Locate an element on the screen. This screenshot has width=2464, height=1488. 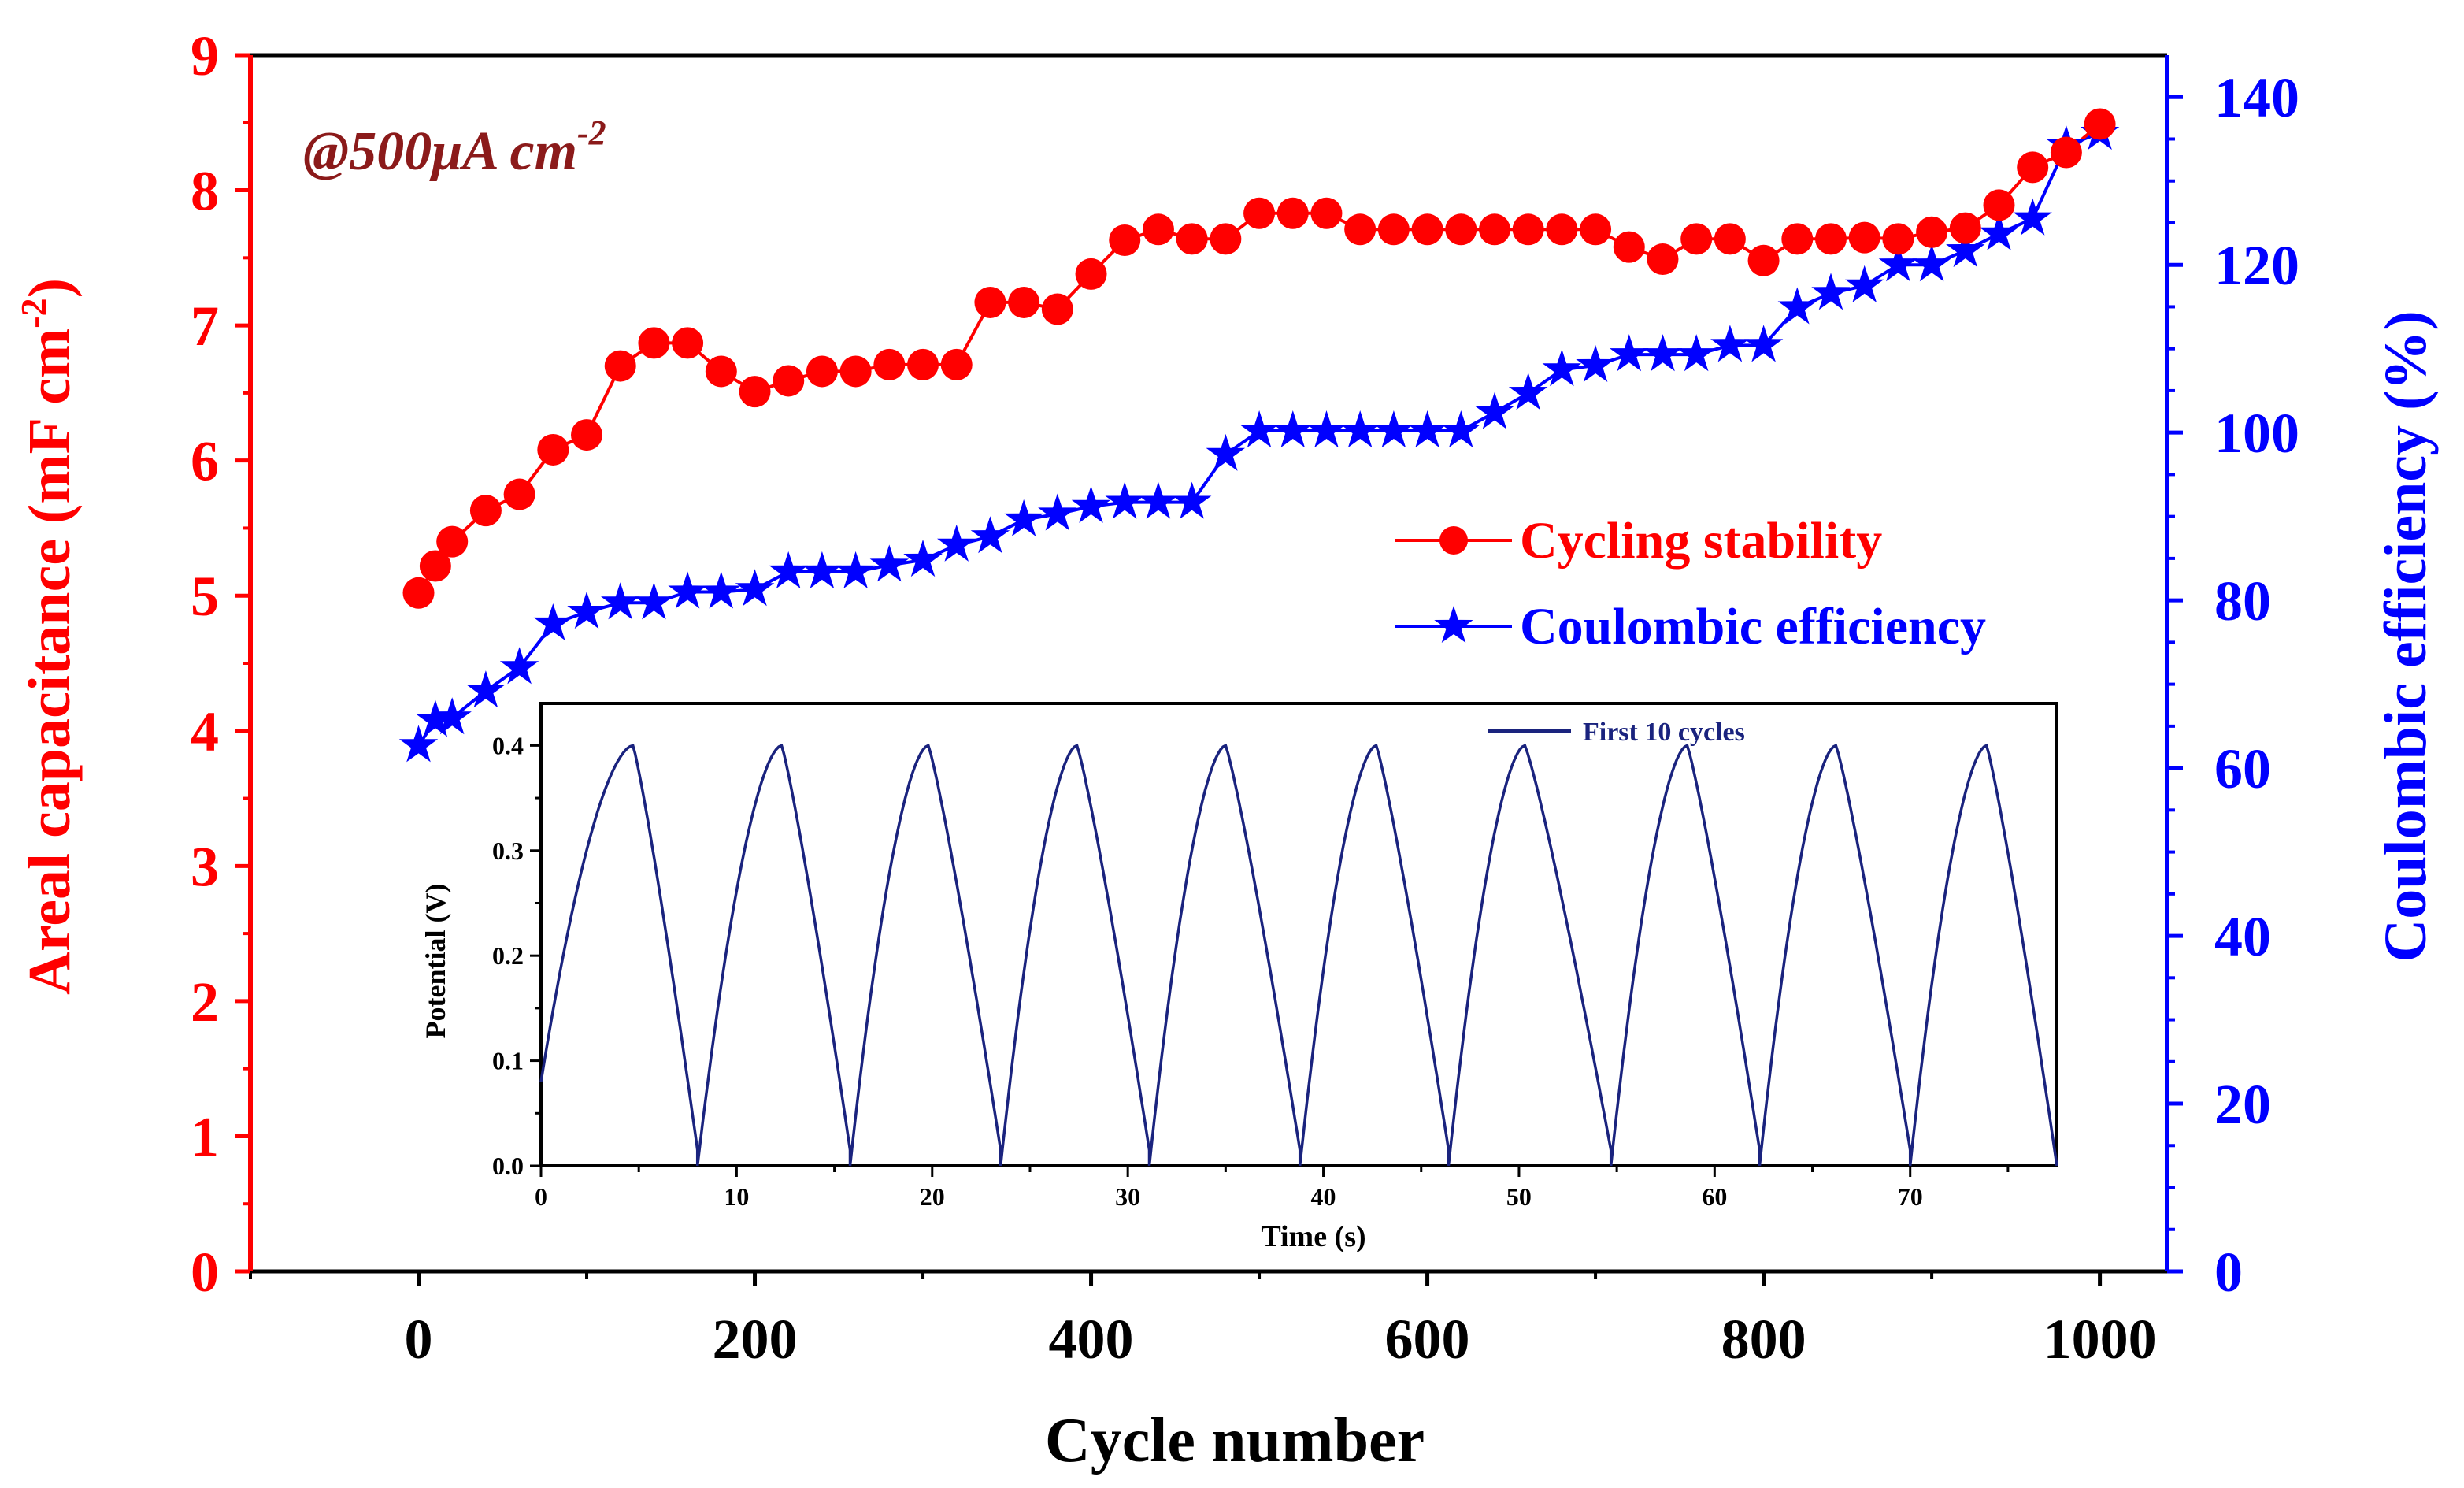
inset-y-tick-label: 0.0 is located at coordinates (508, 1166).